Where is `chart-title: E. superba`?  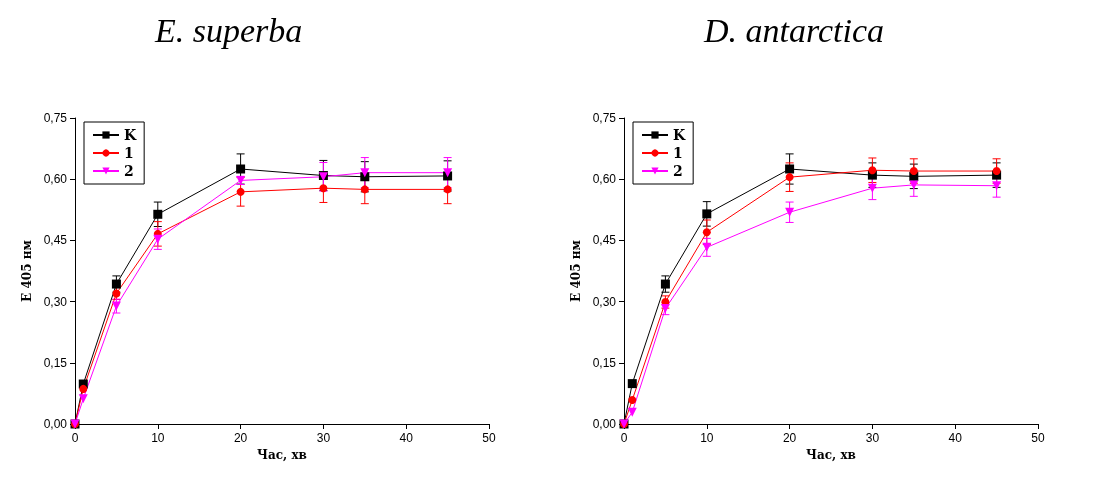 chart-title: E. superba is located at coordinates (228, 30).